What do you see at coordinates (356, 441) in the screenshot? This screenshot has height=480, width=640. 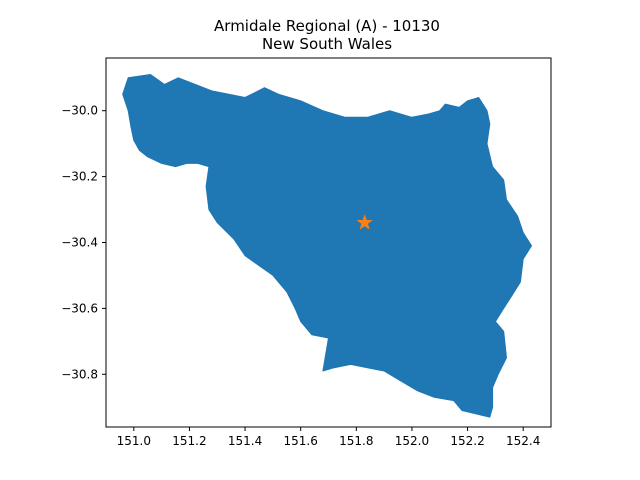 I see `x-tick-label: 151.8` at bounding box center [356, 441].